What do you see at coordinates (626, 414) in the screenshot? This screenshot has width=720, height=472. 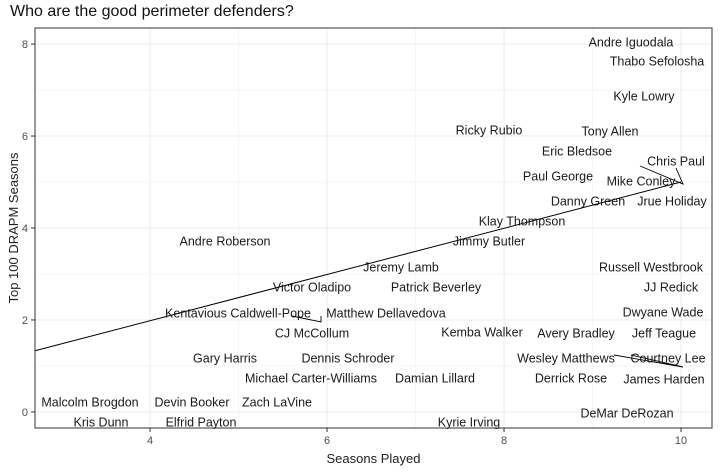 I see `point-label: DeMar DeRozan` at bounding box center [626, 414].